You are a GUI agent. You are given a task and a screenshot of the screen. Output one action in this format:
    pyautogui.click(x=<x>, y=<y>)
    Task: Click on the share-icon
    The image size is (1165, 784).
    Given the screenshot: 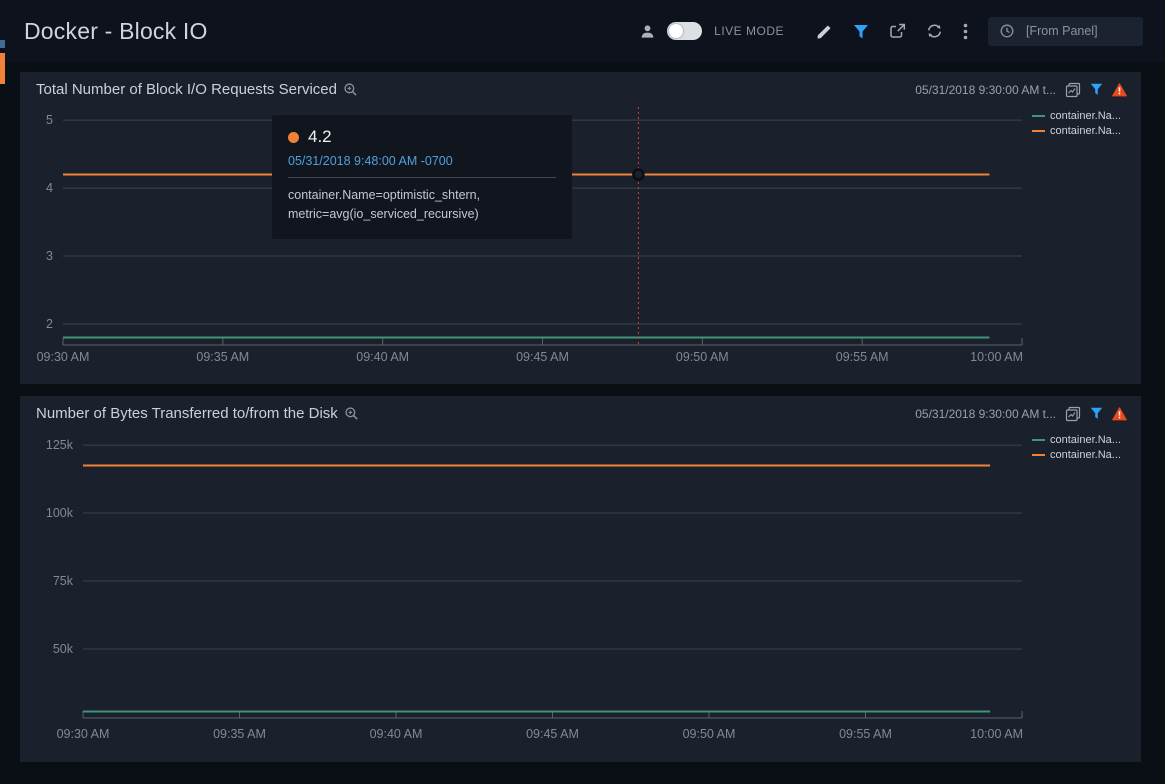 What is the action you would take?
    pyautogui.click(x=897, y=31)
    